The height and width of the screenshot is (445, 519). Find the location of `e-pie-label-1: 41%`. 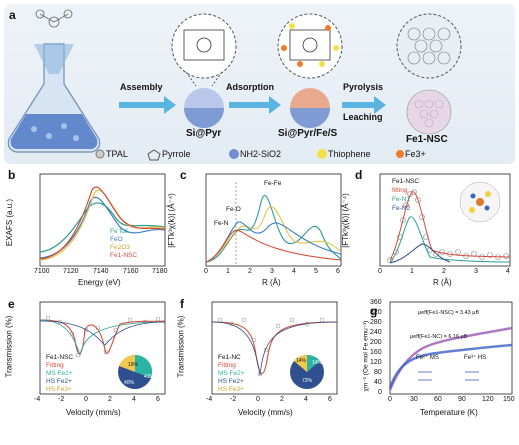

e-pie-label-1: 41% is located at coordinates (149, 377).